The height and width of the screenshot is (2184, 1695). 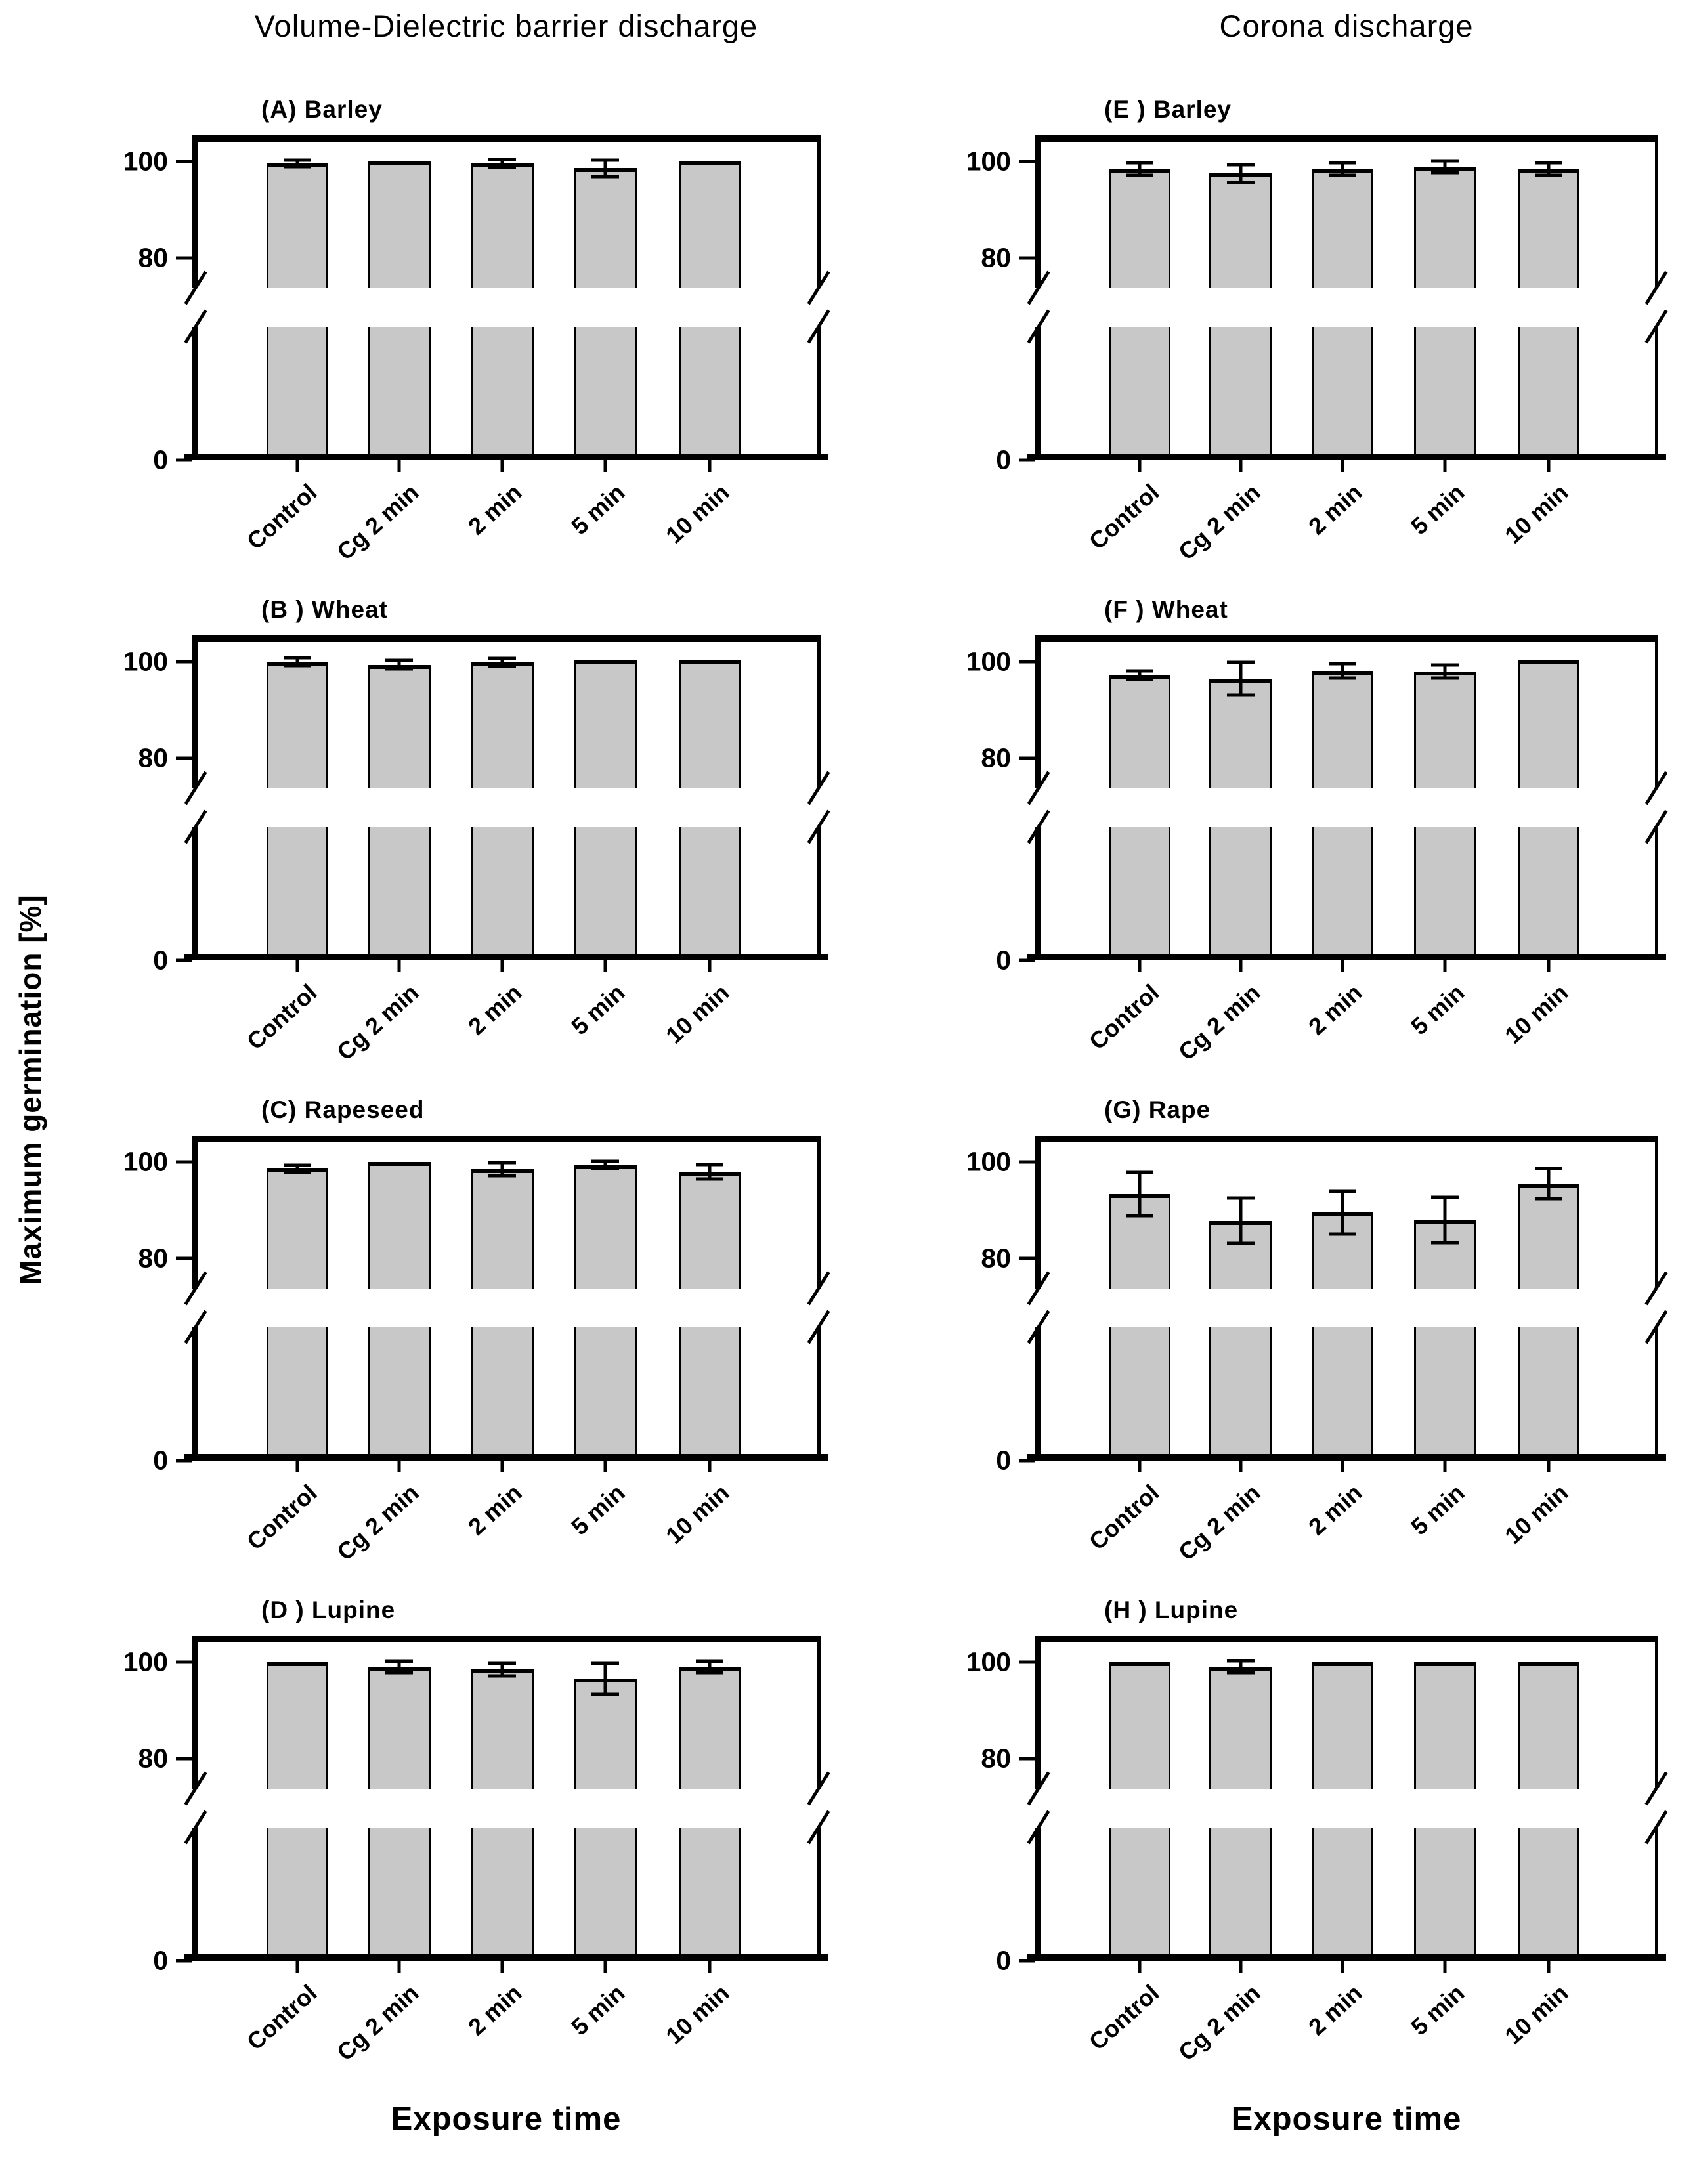 What do you see at coordinates (1240, 1340) in the screenshot?
I see `bar` at bounding box center [1240, 1340].